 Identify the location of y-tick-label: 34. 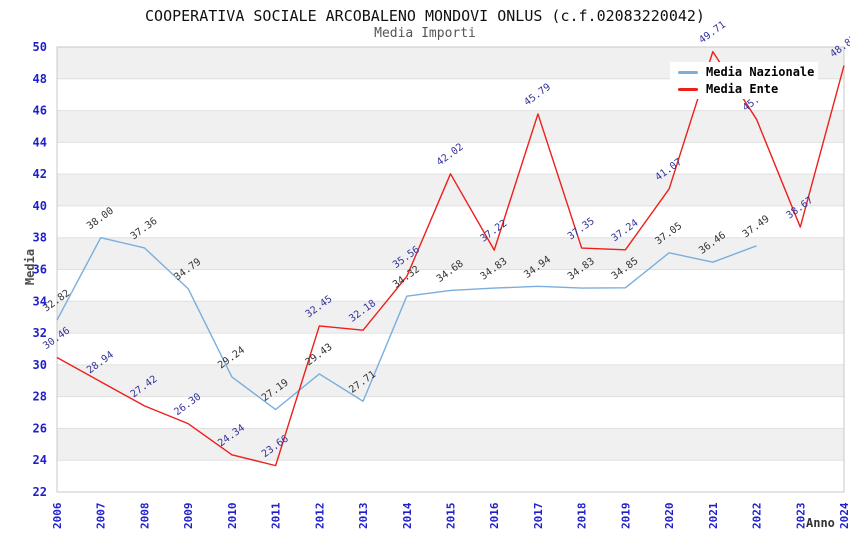
(40, 301).